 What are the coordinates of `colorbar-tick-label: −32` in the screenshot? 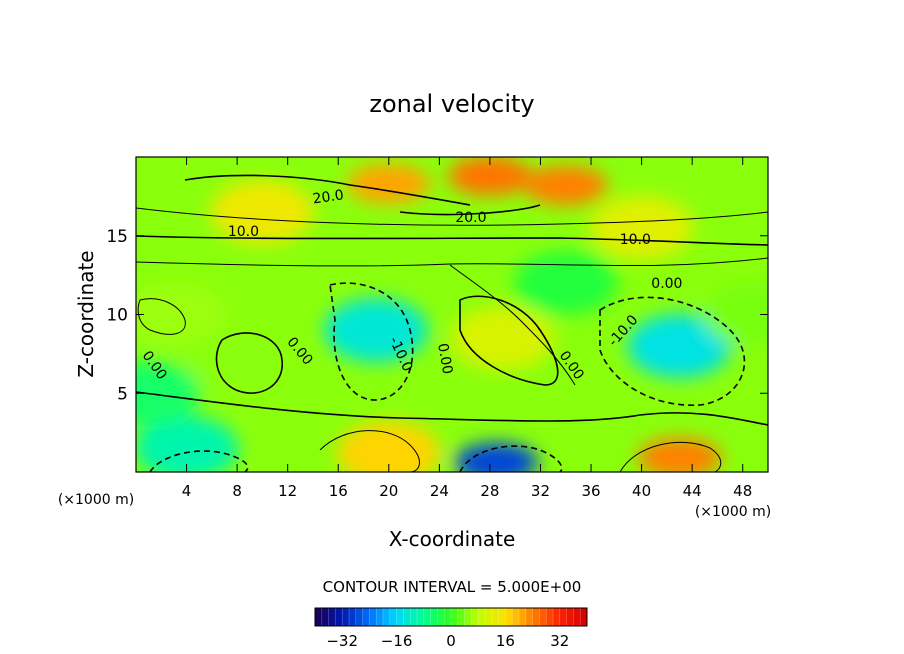 It's located at (342, 641).